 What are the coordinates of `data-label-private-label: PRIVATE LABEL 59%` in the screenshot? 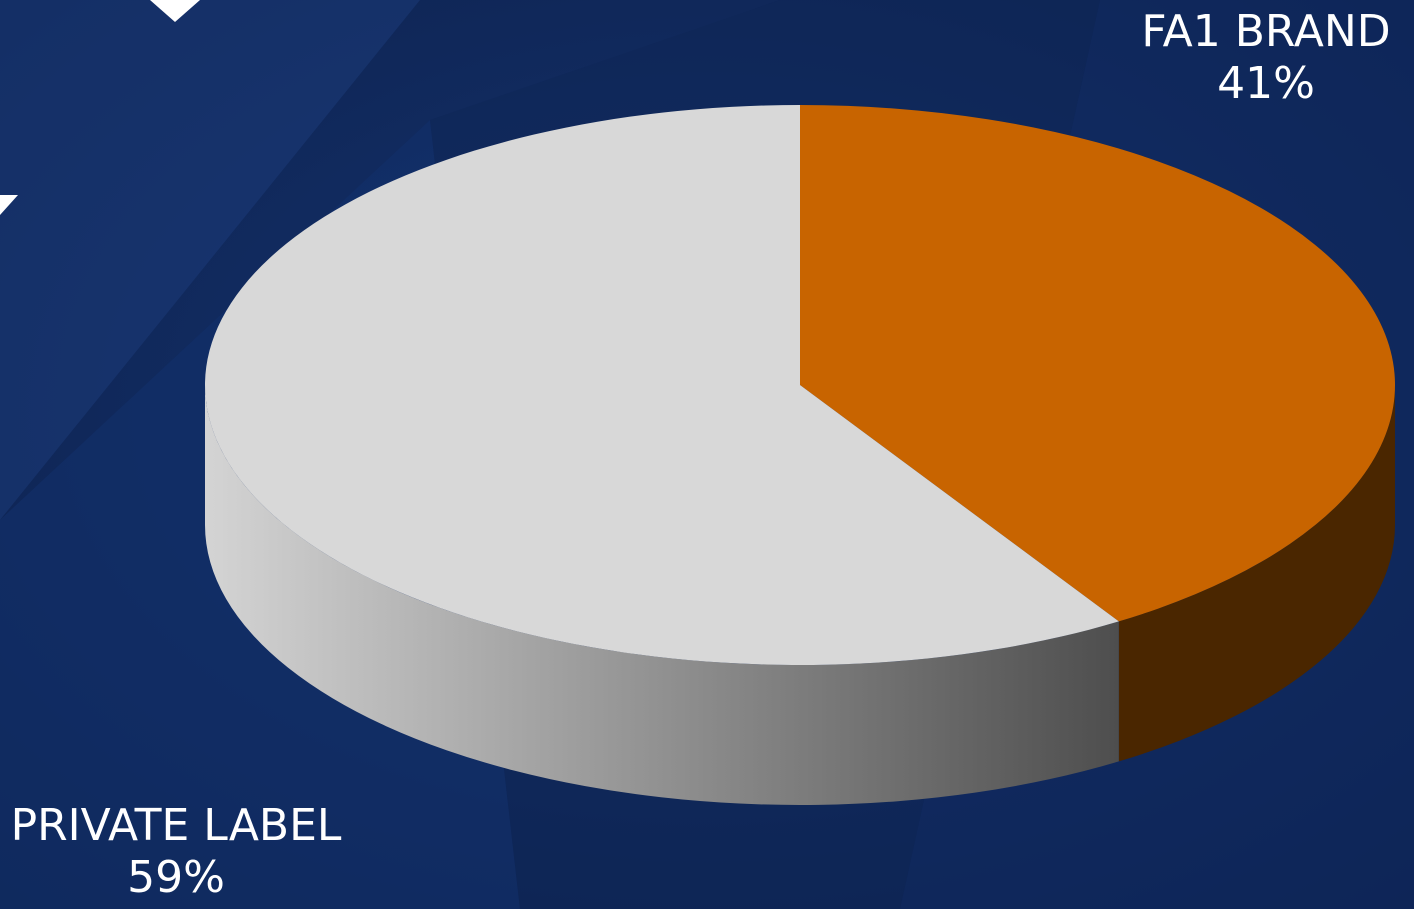 It's located at (176, 852).